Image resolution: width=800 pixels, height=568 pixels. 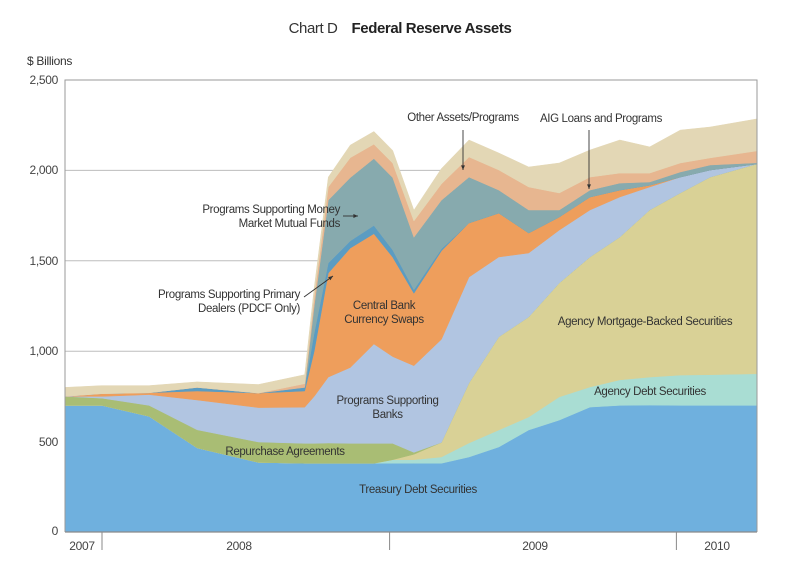 I want to click on label-other-assets: Other Assets/Programs, so click(x=463, y=118).